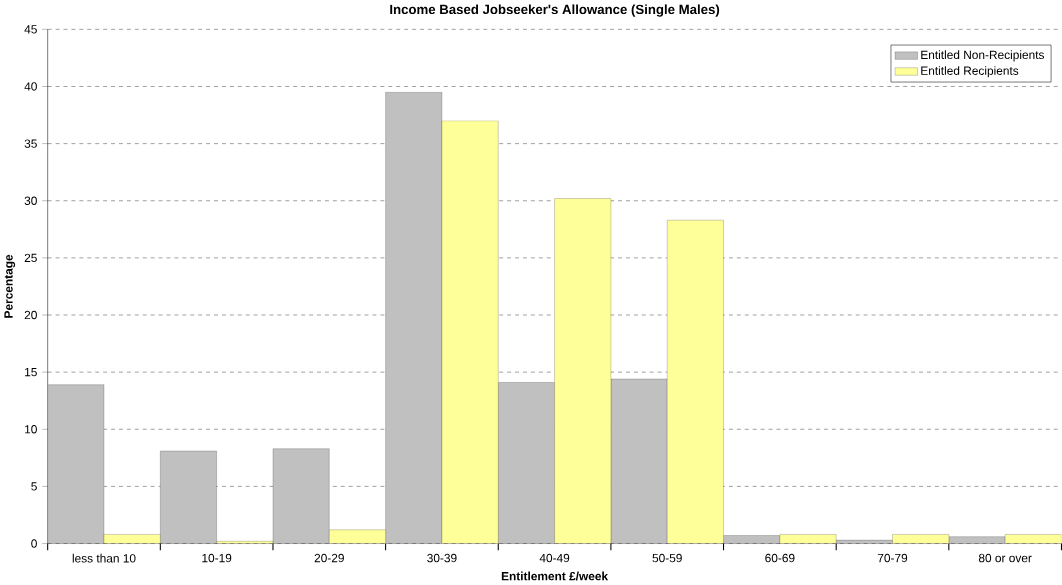 The image size is (1062, 585). I want to click on x-tick-label: less than 10, so click(104, 558).